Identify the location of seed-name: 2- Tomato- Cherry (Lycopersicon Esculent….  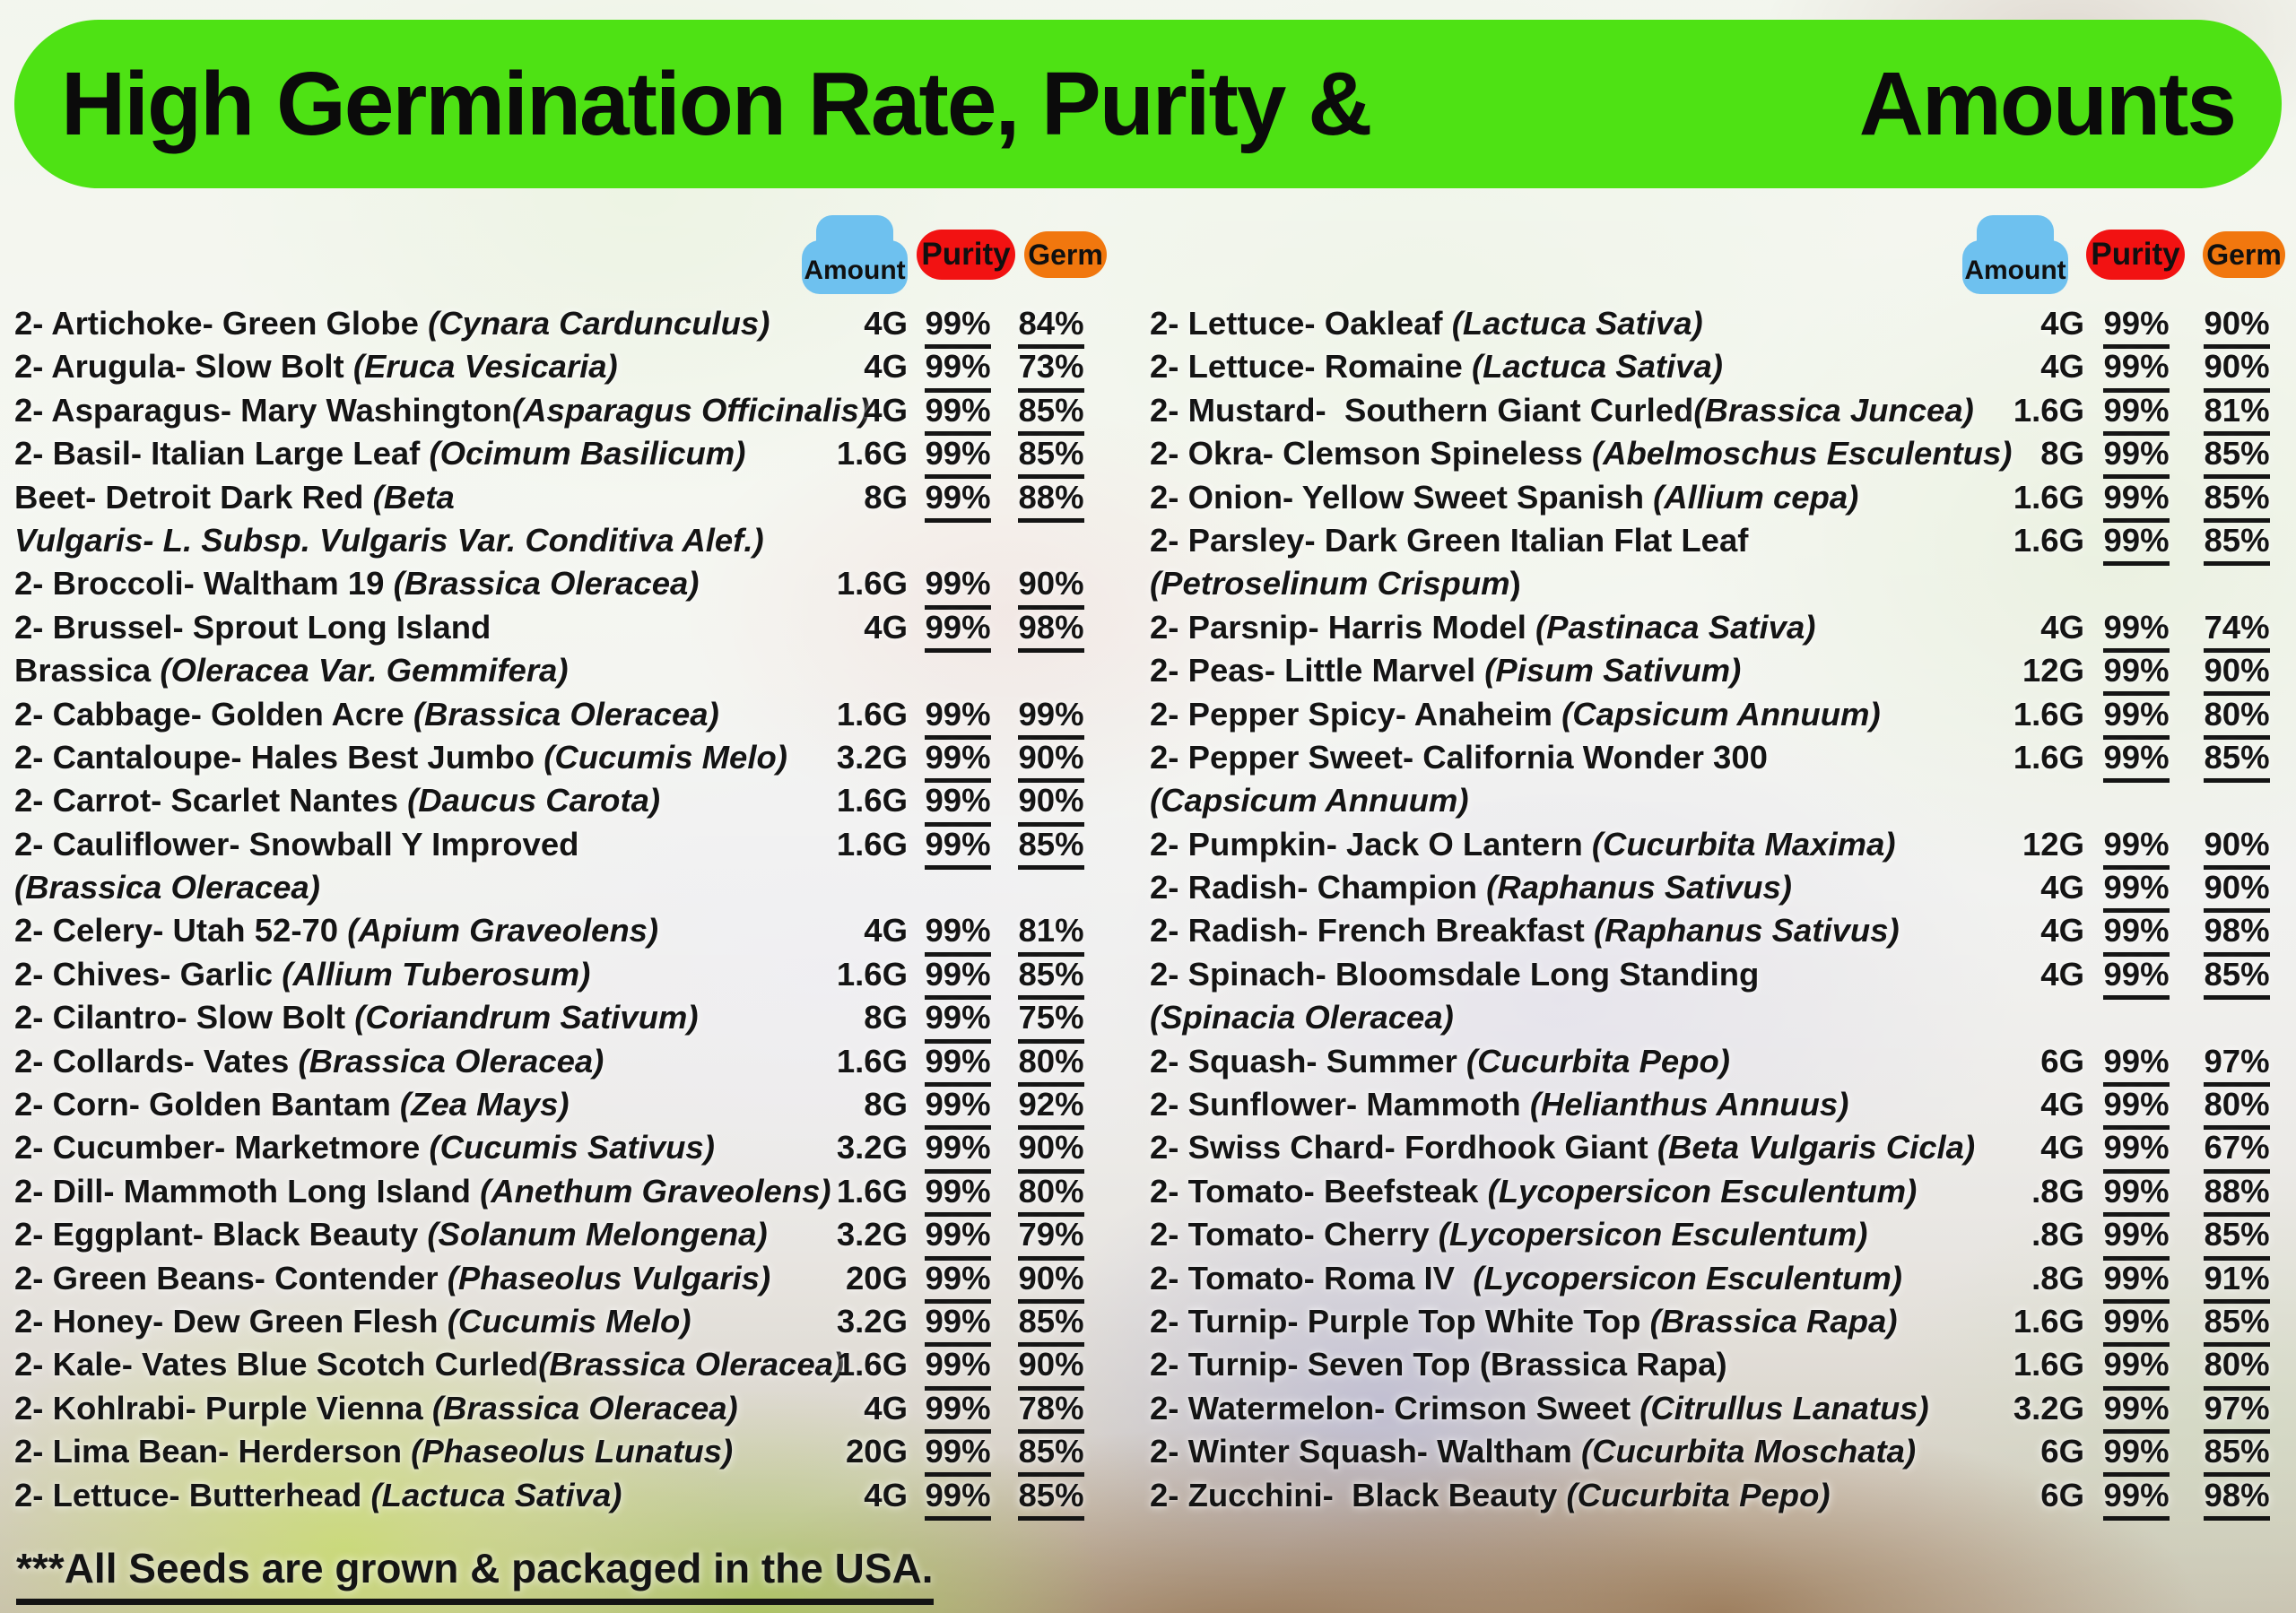
(1509, 1234).